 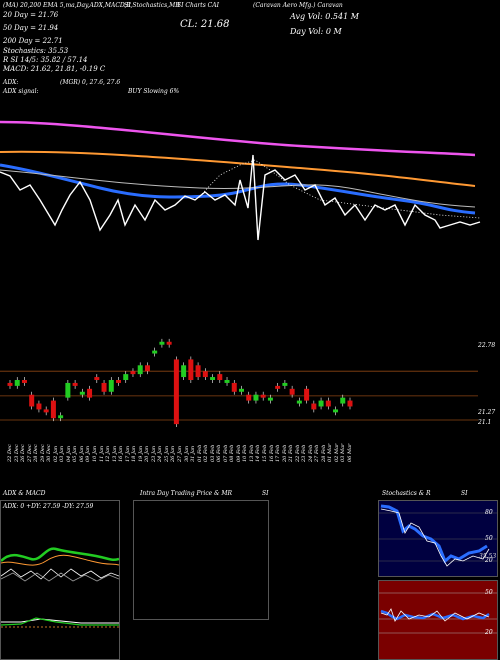 What do you see at coordinates (48, 506) in the screenshot?
I see `adx-values: ADX: 0 +DY: 27.59 -DY: 27.59` at bounding box center [48, 506].